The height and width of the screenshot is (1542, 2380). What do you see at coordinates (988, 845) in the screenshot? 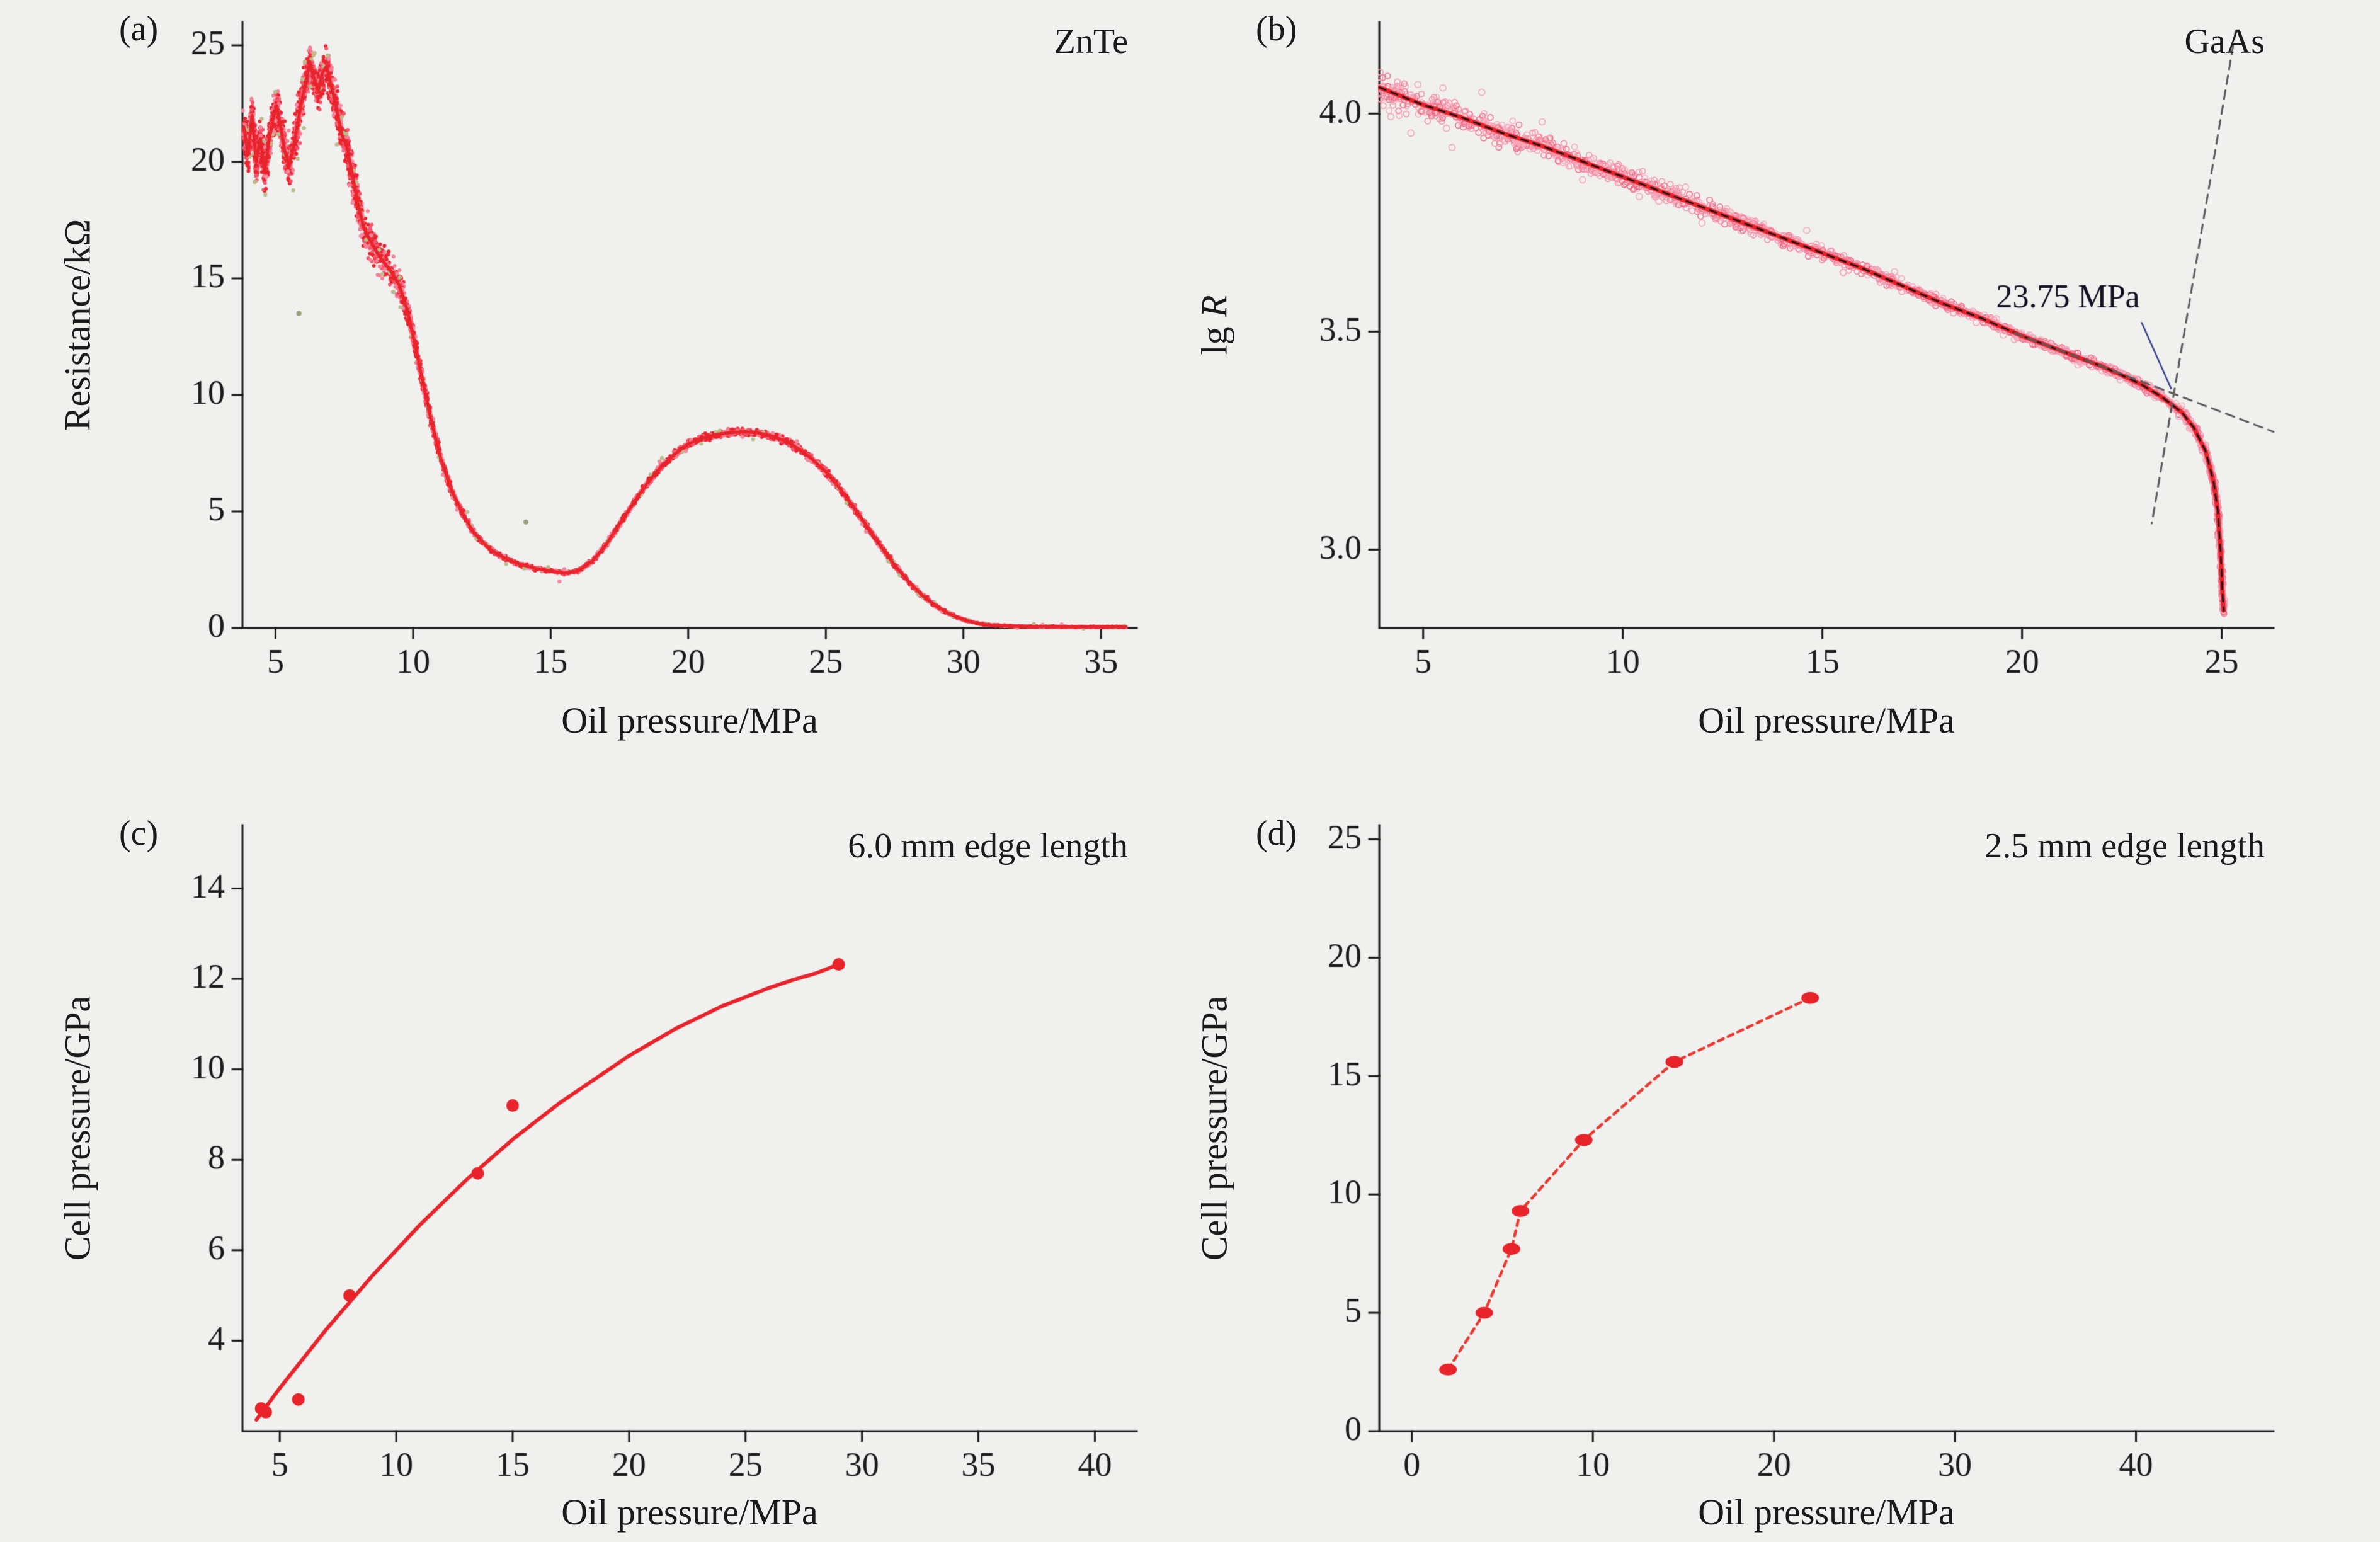
I see `panel-c-sample-label: 6.0 mm edge length` at bounding box center [988, 845].